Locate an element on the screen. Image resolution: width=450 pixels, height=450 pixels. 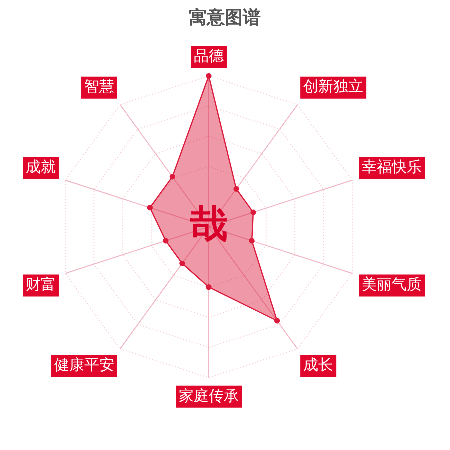
spoke-label: 财富 is located at coordinates (41, 285).